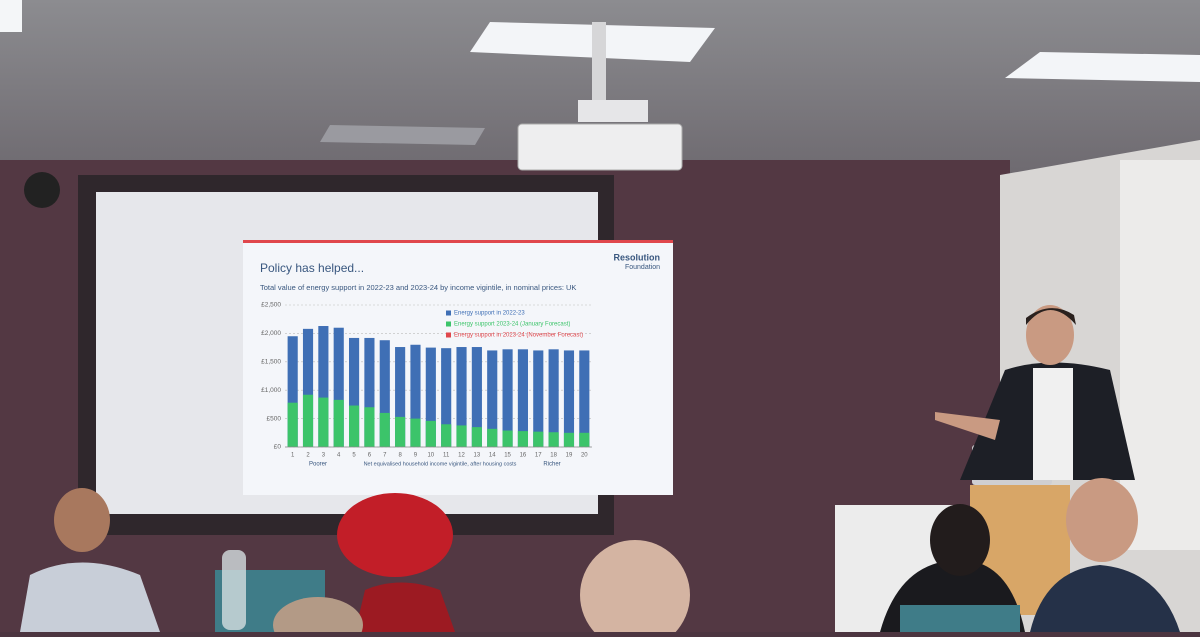 Image resolution: width=1200 pixels, height=637 pixels. I want to click on logo: Foundation, so click(642, 267).